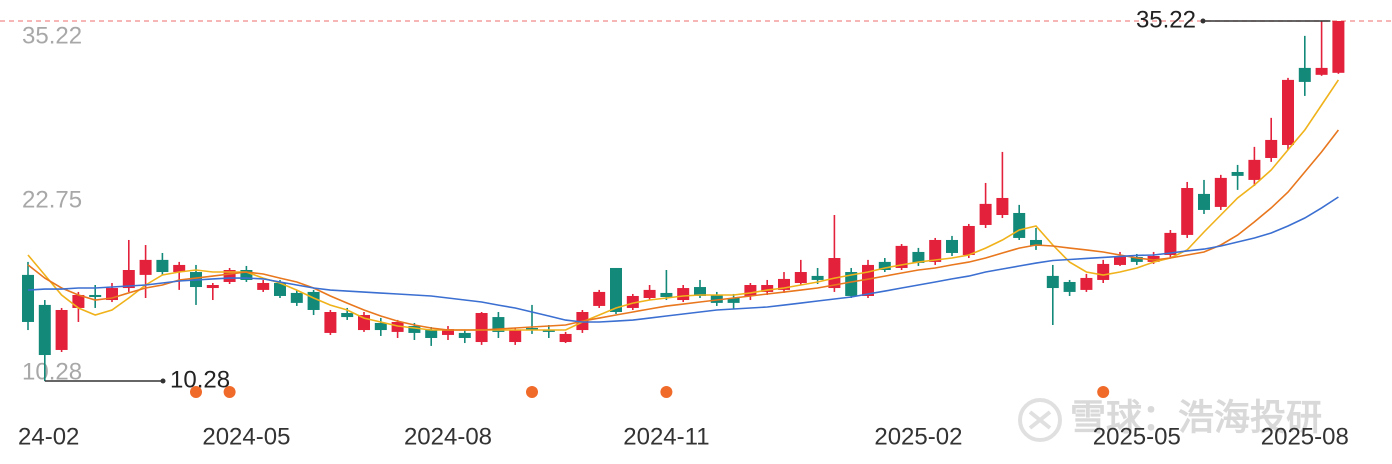 The height and width of the screenshot is (464, 1392). Describe the element at coordinates (163, 381) in the screenshot. I see `min-annotation-dot` at that location.